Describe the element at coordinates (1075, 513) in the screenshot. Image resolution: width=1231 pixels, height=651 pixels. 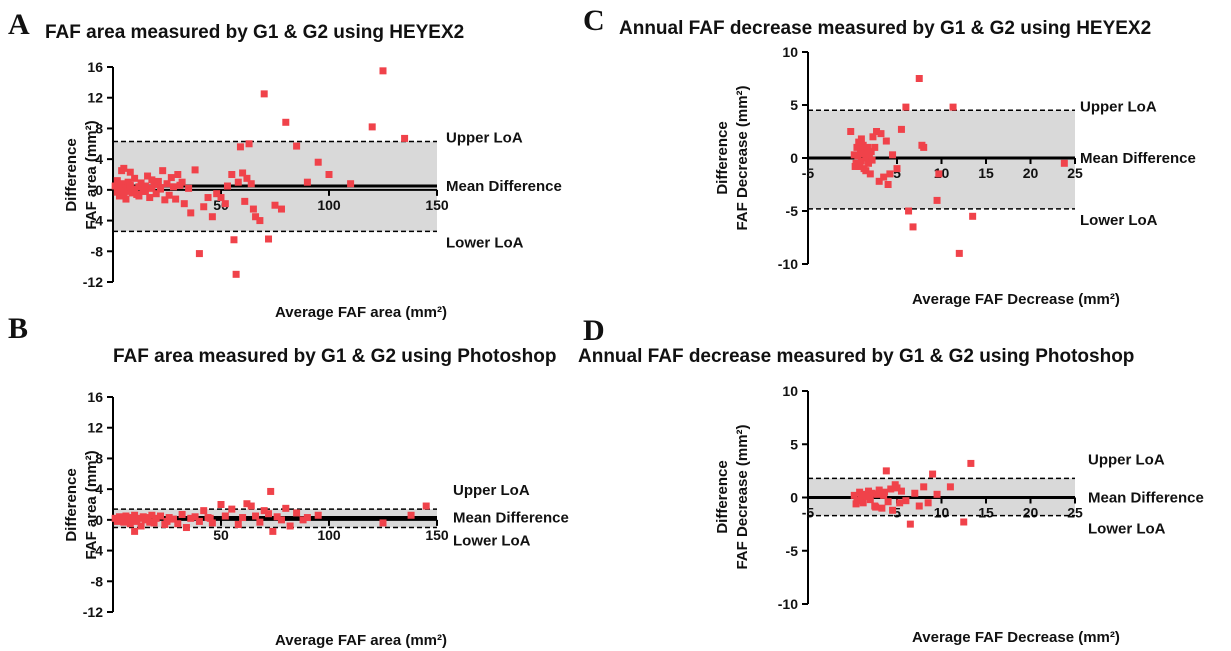
I see `x-tick-label: 25` at that location.